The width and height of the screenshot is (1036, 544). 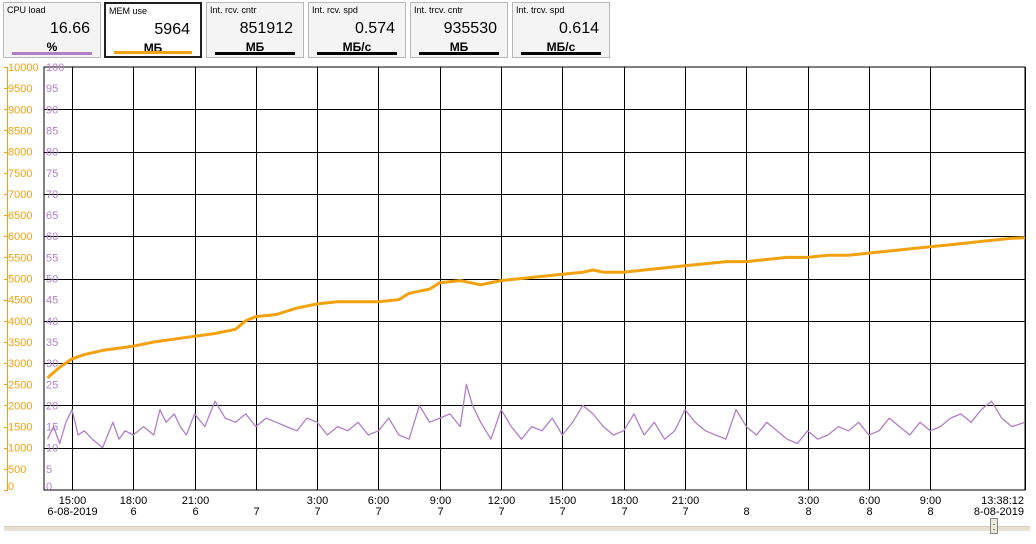 What do you see at coordinates (20, 406) in the screenshot?
I see `y-tick-mem-label: 2000` at bounding box center [20, 406].